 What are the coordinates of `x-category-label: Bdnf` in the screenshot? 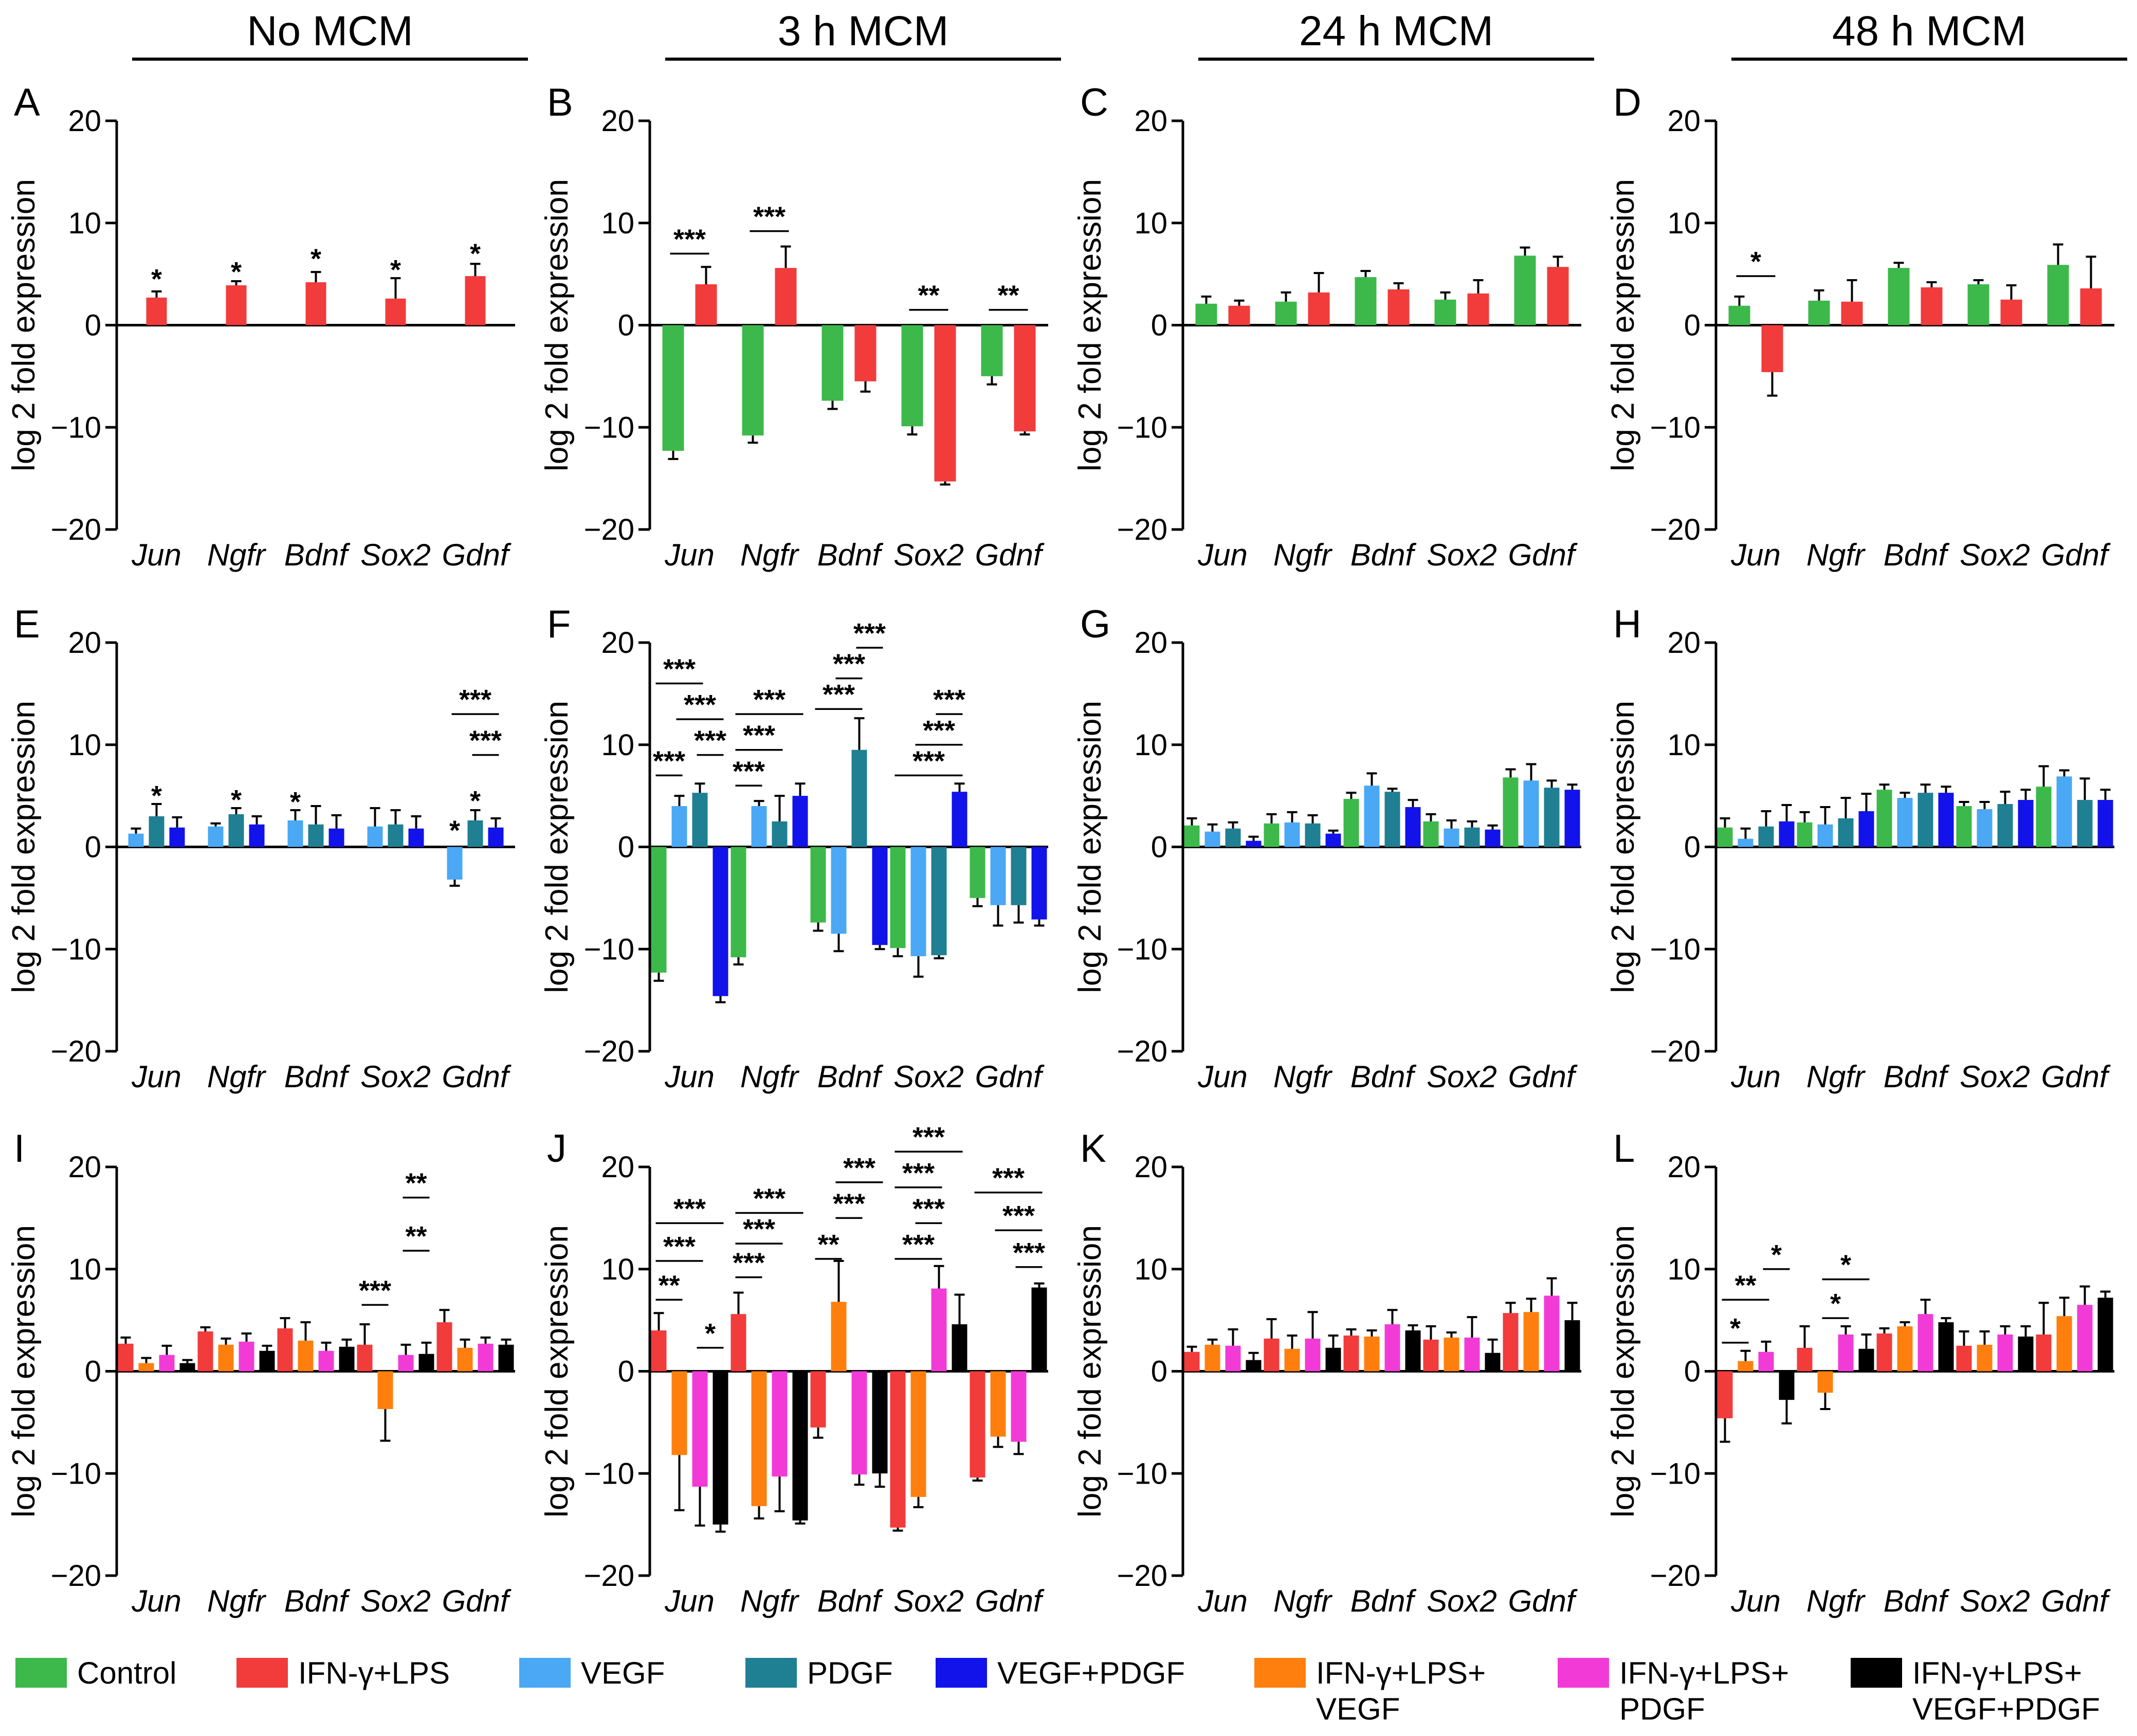 It's located at (1917, 1076).